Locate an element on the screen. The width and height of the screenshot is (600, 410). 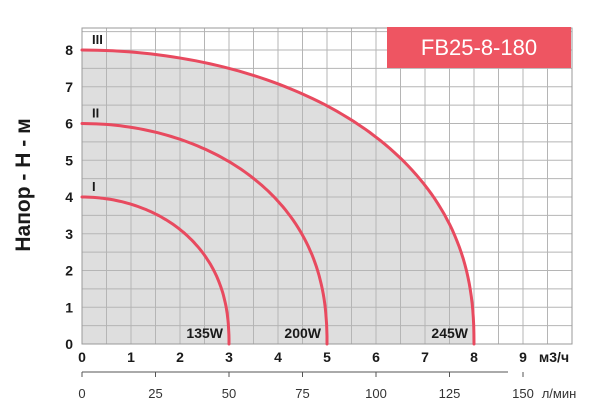
x-tick-label: 0 is located at coordinates (82, 357).